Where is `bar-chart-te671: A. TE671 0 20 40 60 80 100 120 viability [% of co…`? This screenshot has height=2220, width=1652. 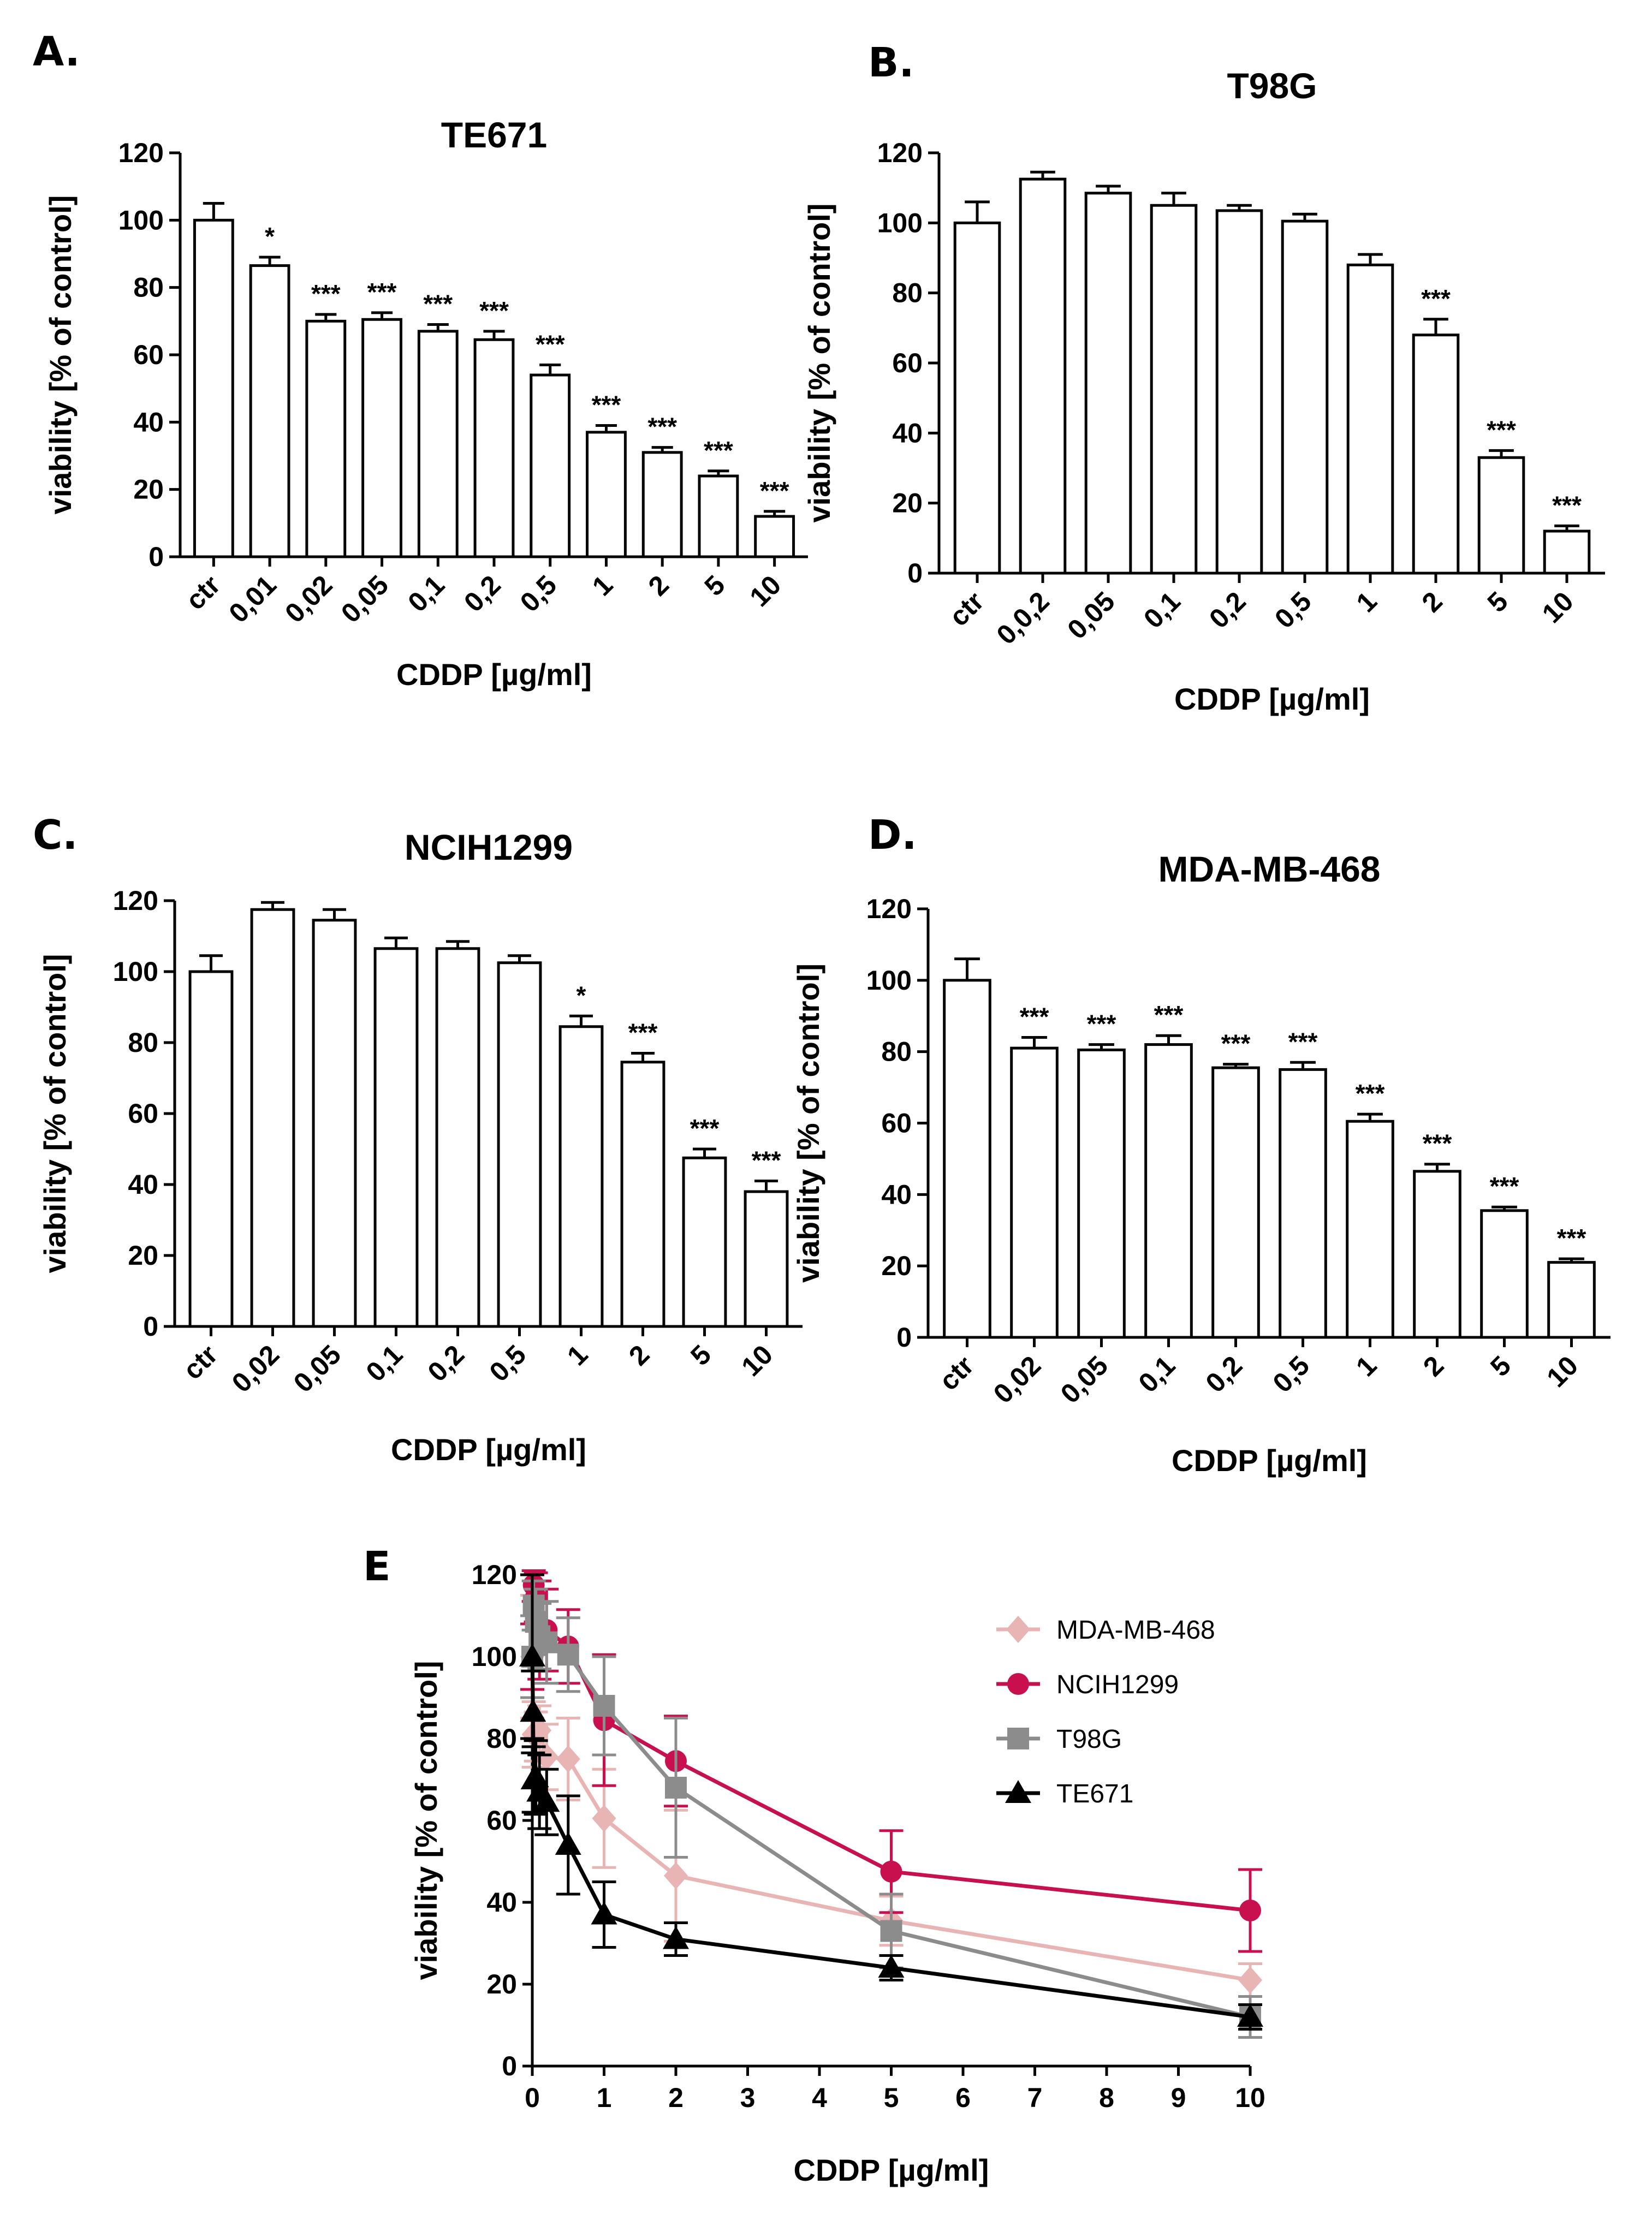 bar-chart-te671: A. TE671 0 20 40 60 80 100 120 viability [% of co… is located at coordinates (420, 360).